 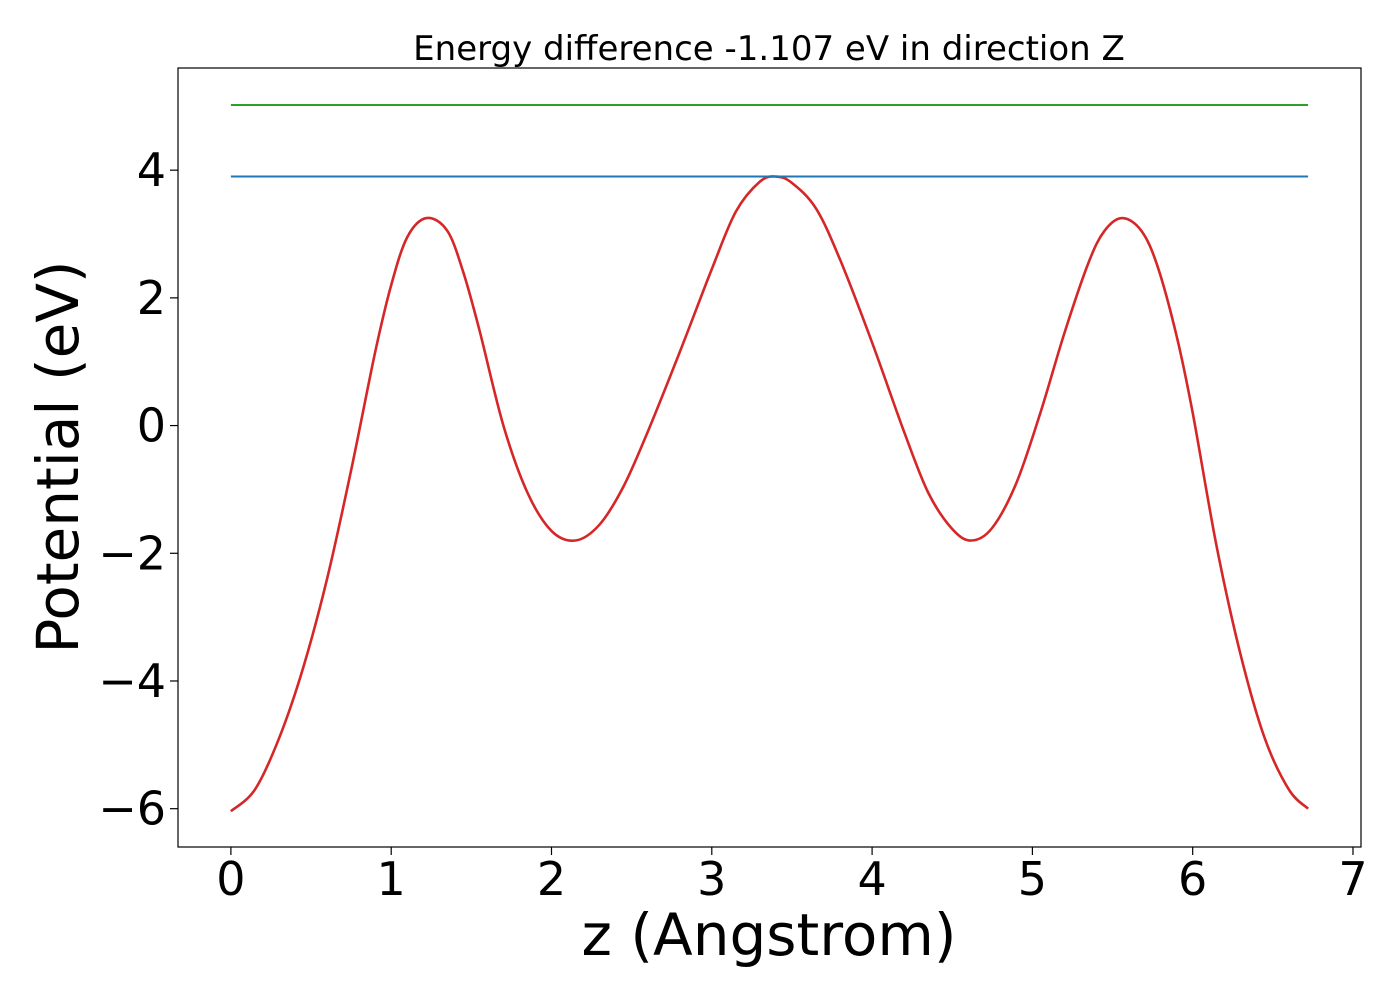 I want to click on y-tick-label: −6, so click(x=132, y=809).